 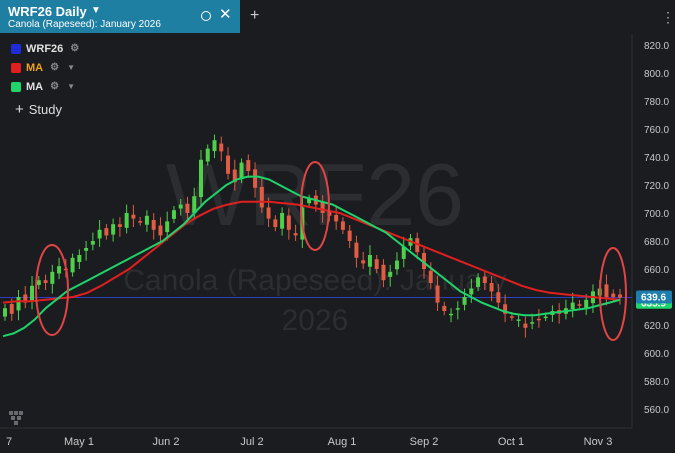 What do you see at coordinates (315, 206) in the screenshot?
I see `annotation-ellipse` at bounding box center [315, 206].